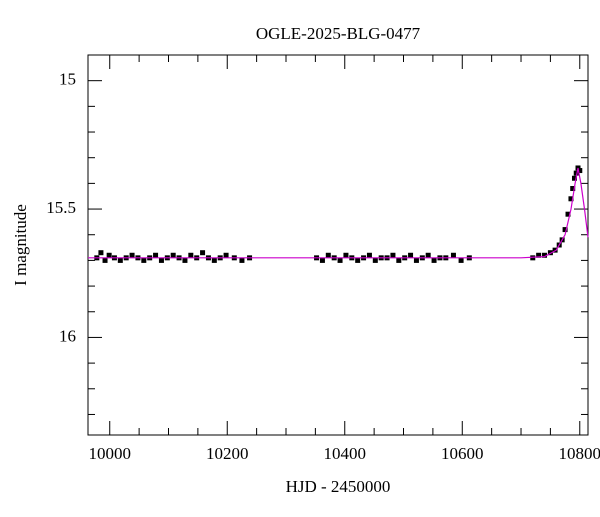 The image size is (600, 517). I want to click on x-tick-label: 10800, so click(579, 453).